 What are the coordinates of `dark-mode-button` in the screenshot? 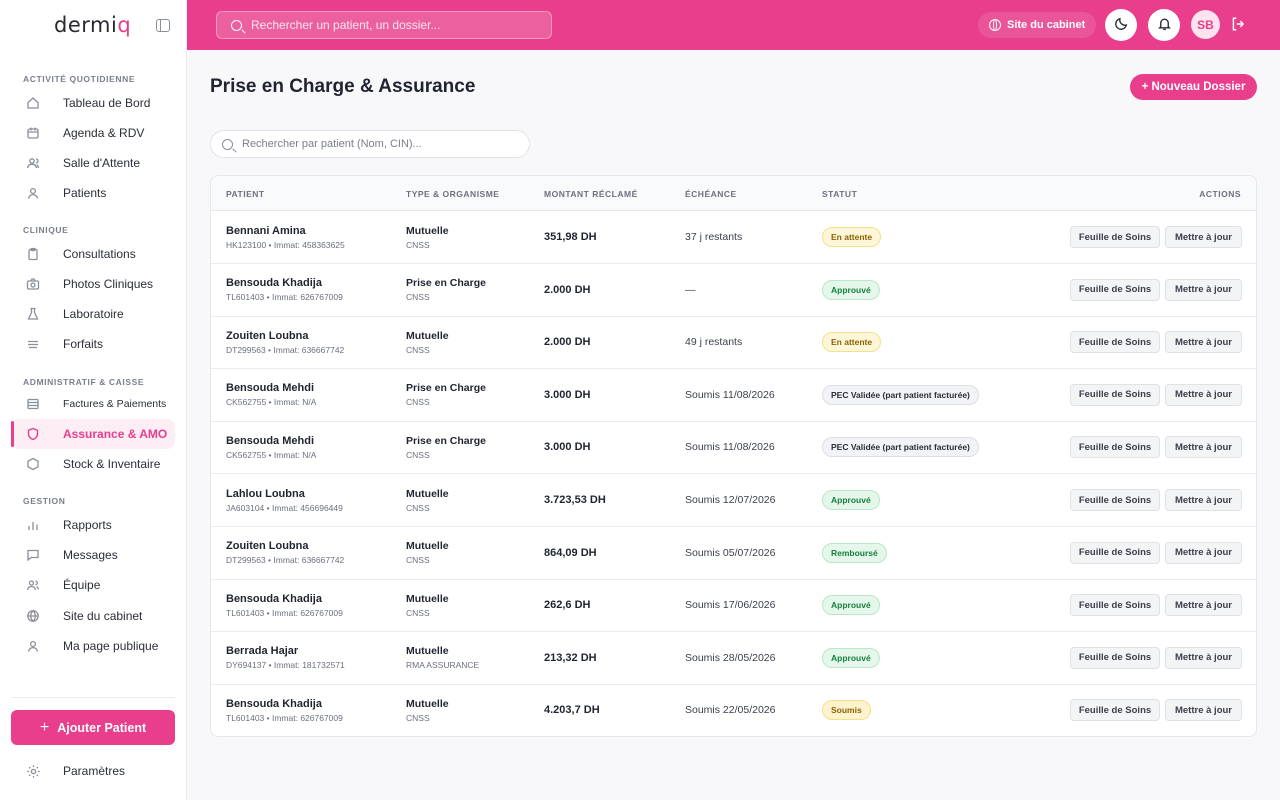 It's located at (1121, 25).